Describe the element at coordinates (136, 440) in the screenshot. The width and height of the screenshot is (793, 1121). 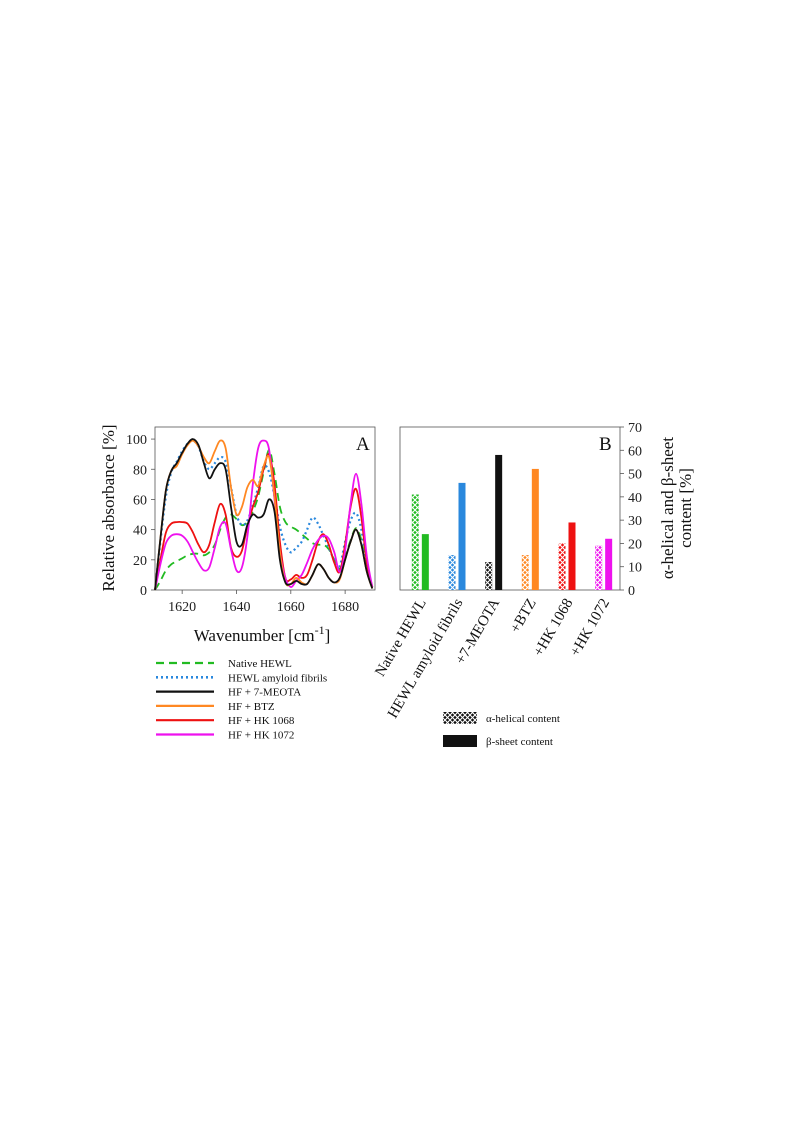
I see `y-tick-label: 100` at that location.